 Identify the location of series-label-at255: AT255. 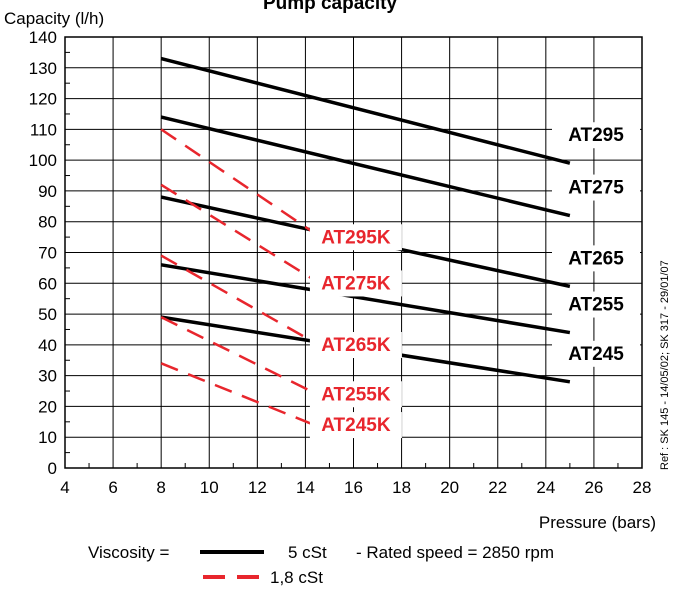
(596, 305).